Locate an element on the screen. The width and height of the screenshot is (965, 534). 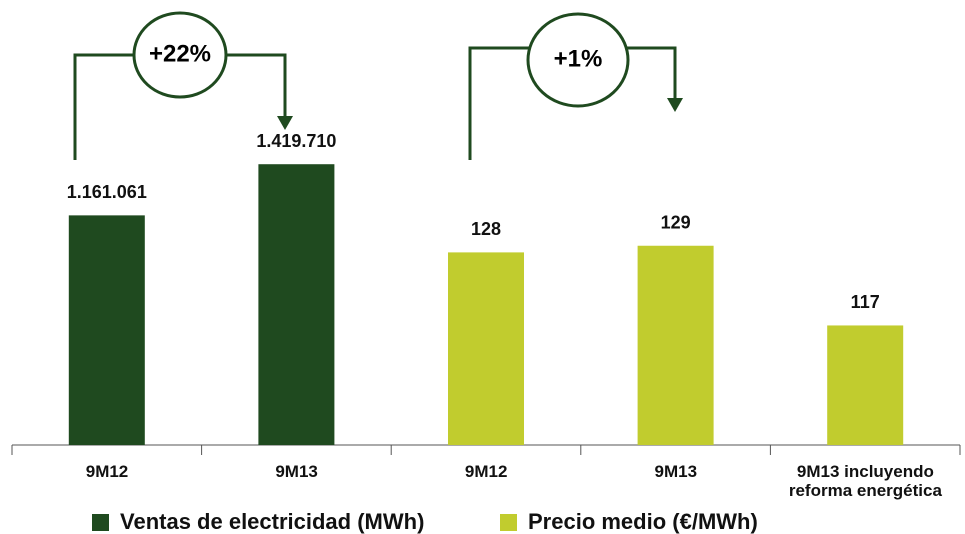
annotation: +22% is located at coordinates (180, 53).